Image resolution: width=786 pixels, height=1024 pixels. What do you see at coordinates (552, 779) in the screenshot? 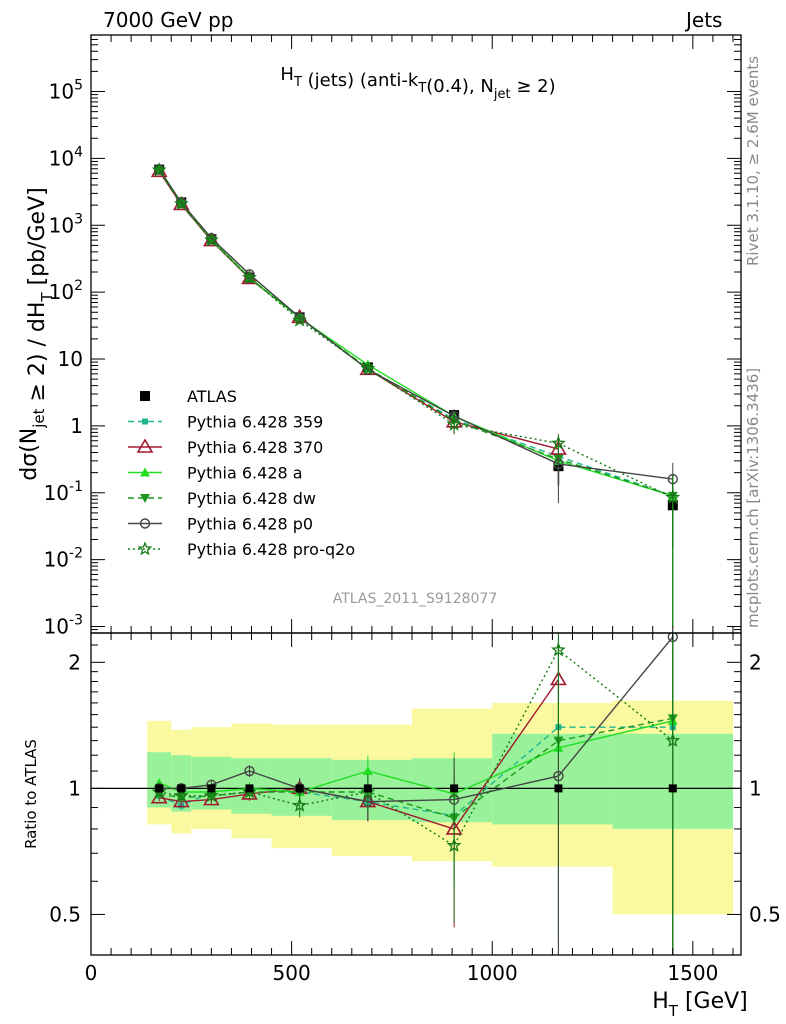
I see `inner-band` at bounding box center [552, 779].